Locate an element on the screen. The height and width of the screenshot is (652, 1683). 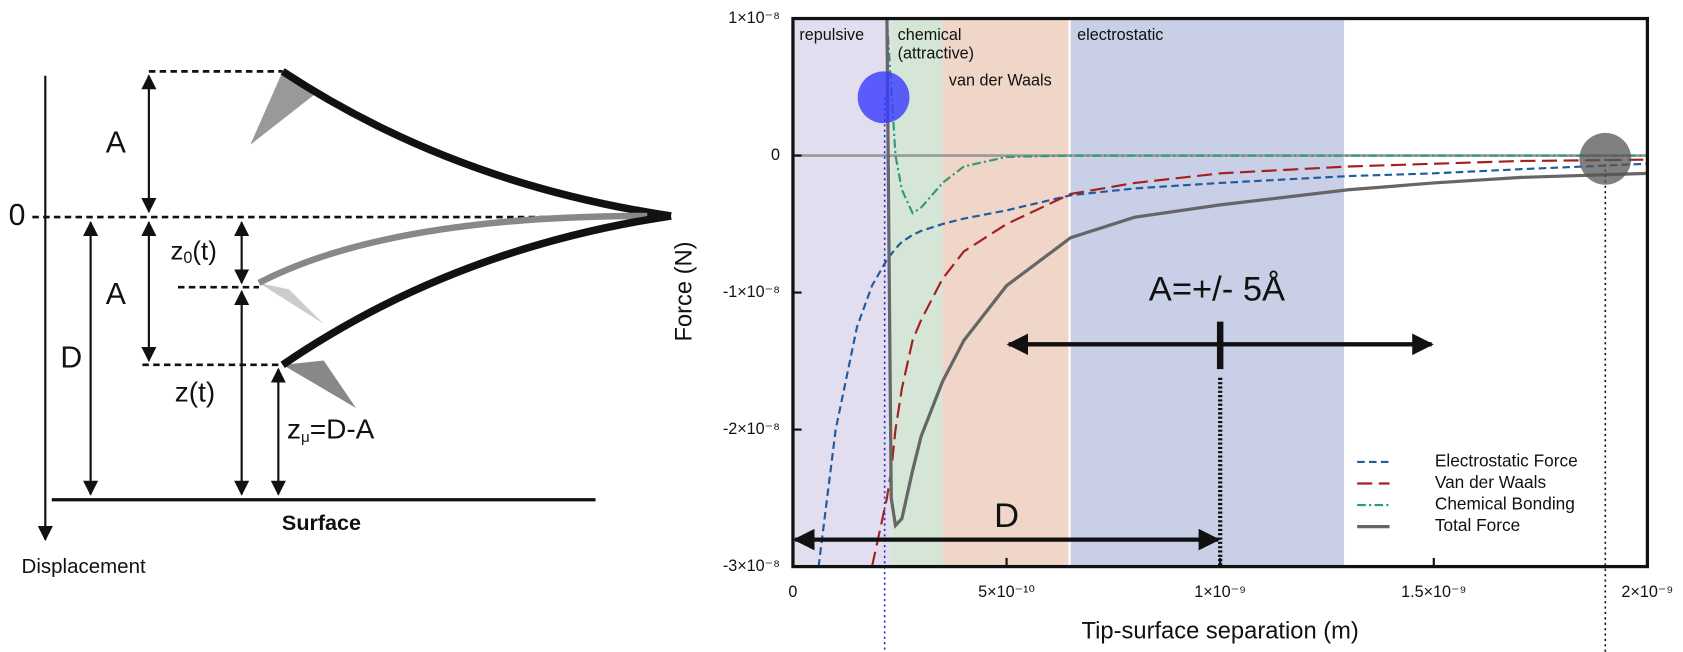
region-label: repulsive is located at coordinates (831, 35).